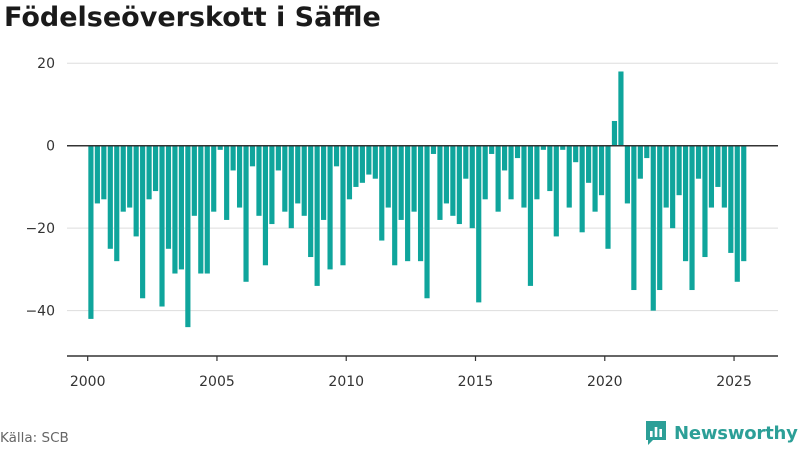  What do you see at coordinates (50, 147) in the screenshot?
I see `y-tick-label: 0` at bounding box center [50, 147].